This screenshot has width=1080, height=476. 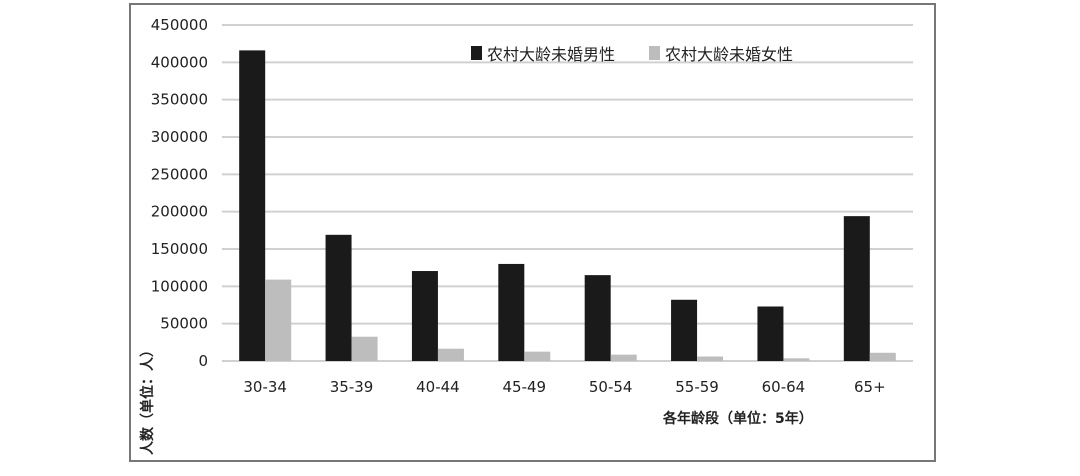 I want to click on x-tick-label: 35-39, so click(x=352, y=387).